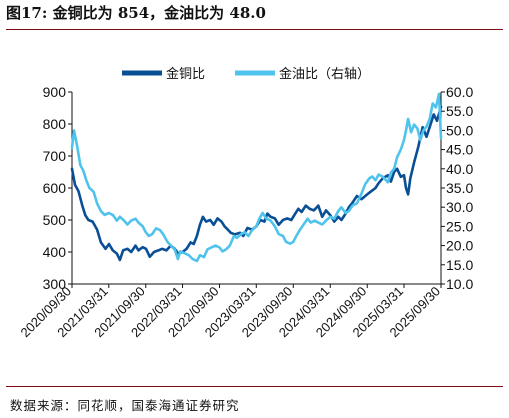 Image resolution: width=509 pixels, height=418 pixels. What do you see at coordinates (324, 74) in the screenshot?
I see `legend-label-gold-oil: 金油比（右轴）` at bounding box center [324, 74].